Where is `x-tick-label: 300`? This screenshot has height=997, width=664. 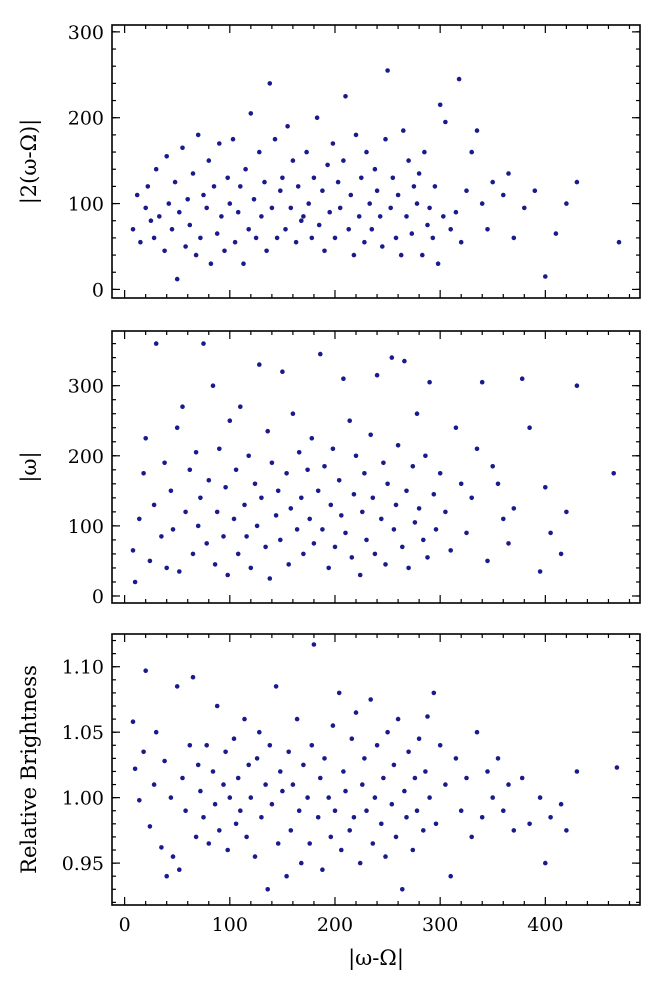 x-tick-label: 300 is located at coordinates (440, 925).